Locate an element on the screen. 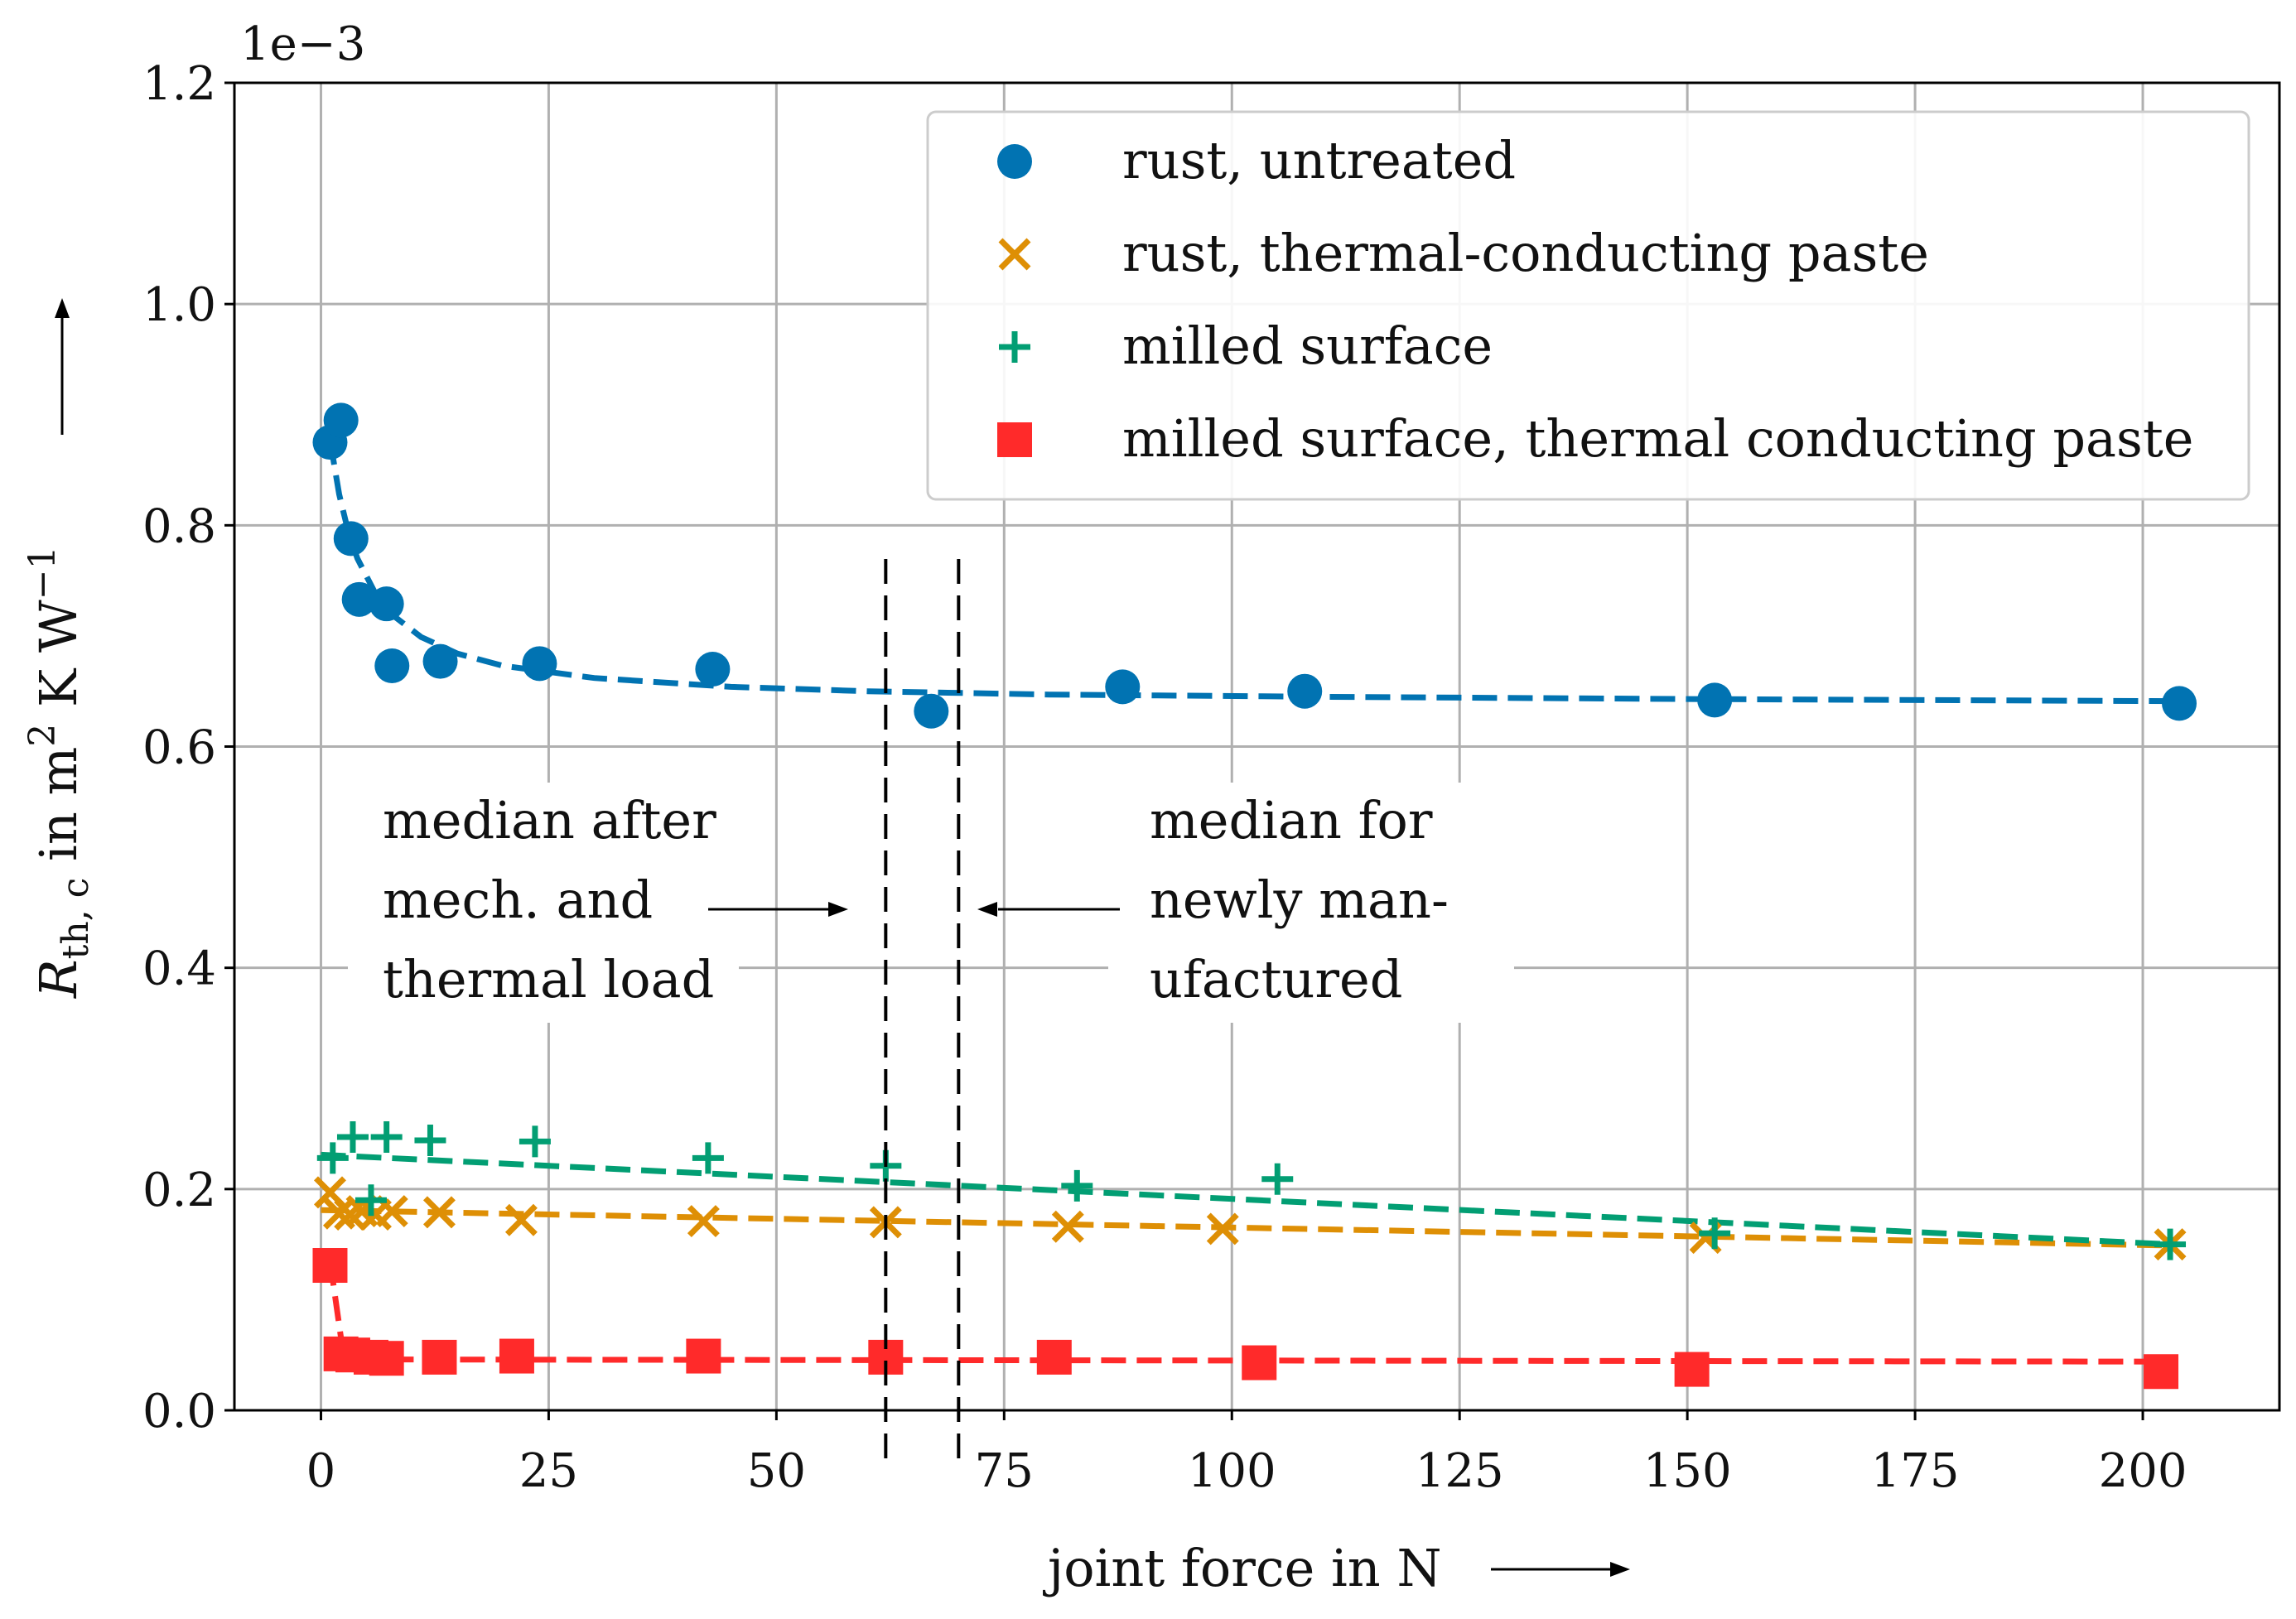  x-axis-label: joint force in N is located at coordinates (1242, 1568).